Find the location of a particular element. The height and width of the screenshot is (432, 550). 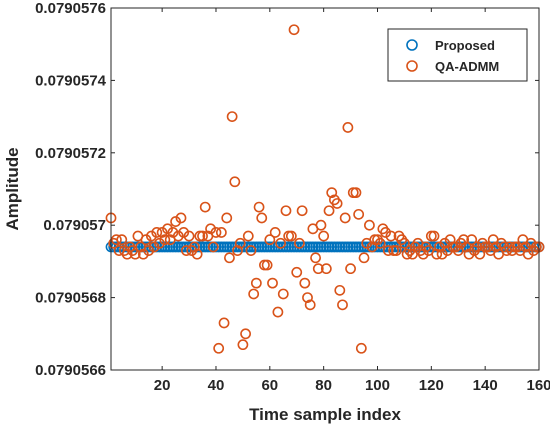

y-tick-label: 0.0790566 is located at coordinates (70, 370).